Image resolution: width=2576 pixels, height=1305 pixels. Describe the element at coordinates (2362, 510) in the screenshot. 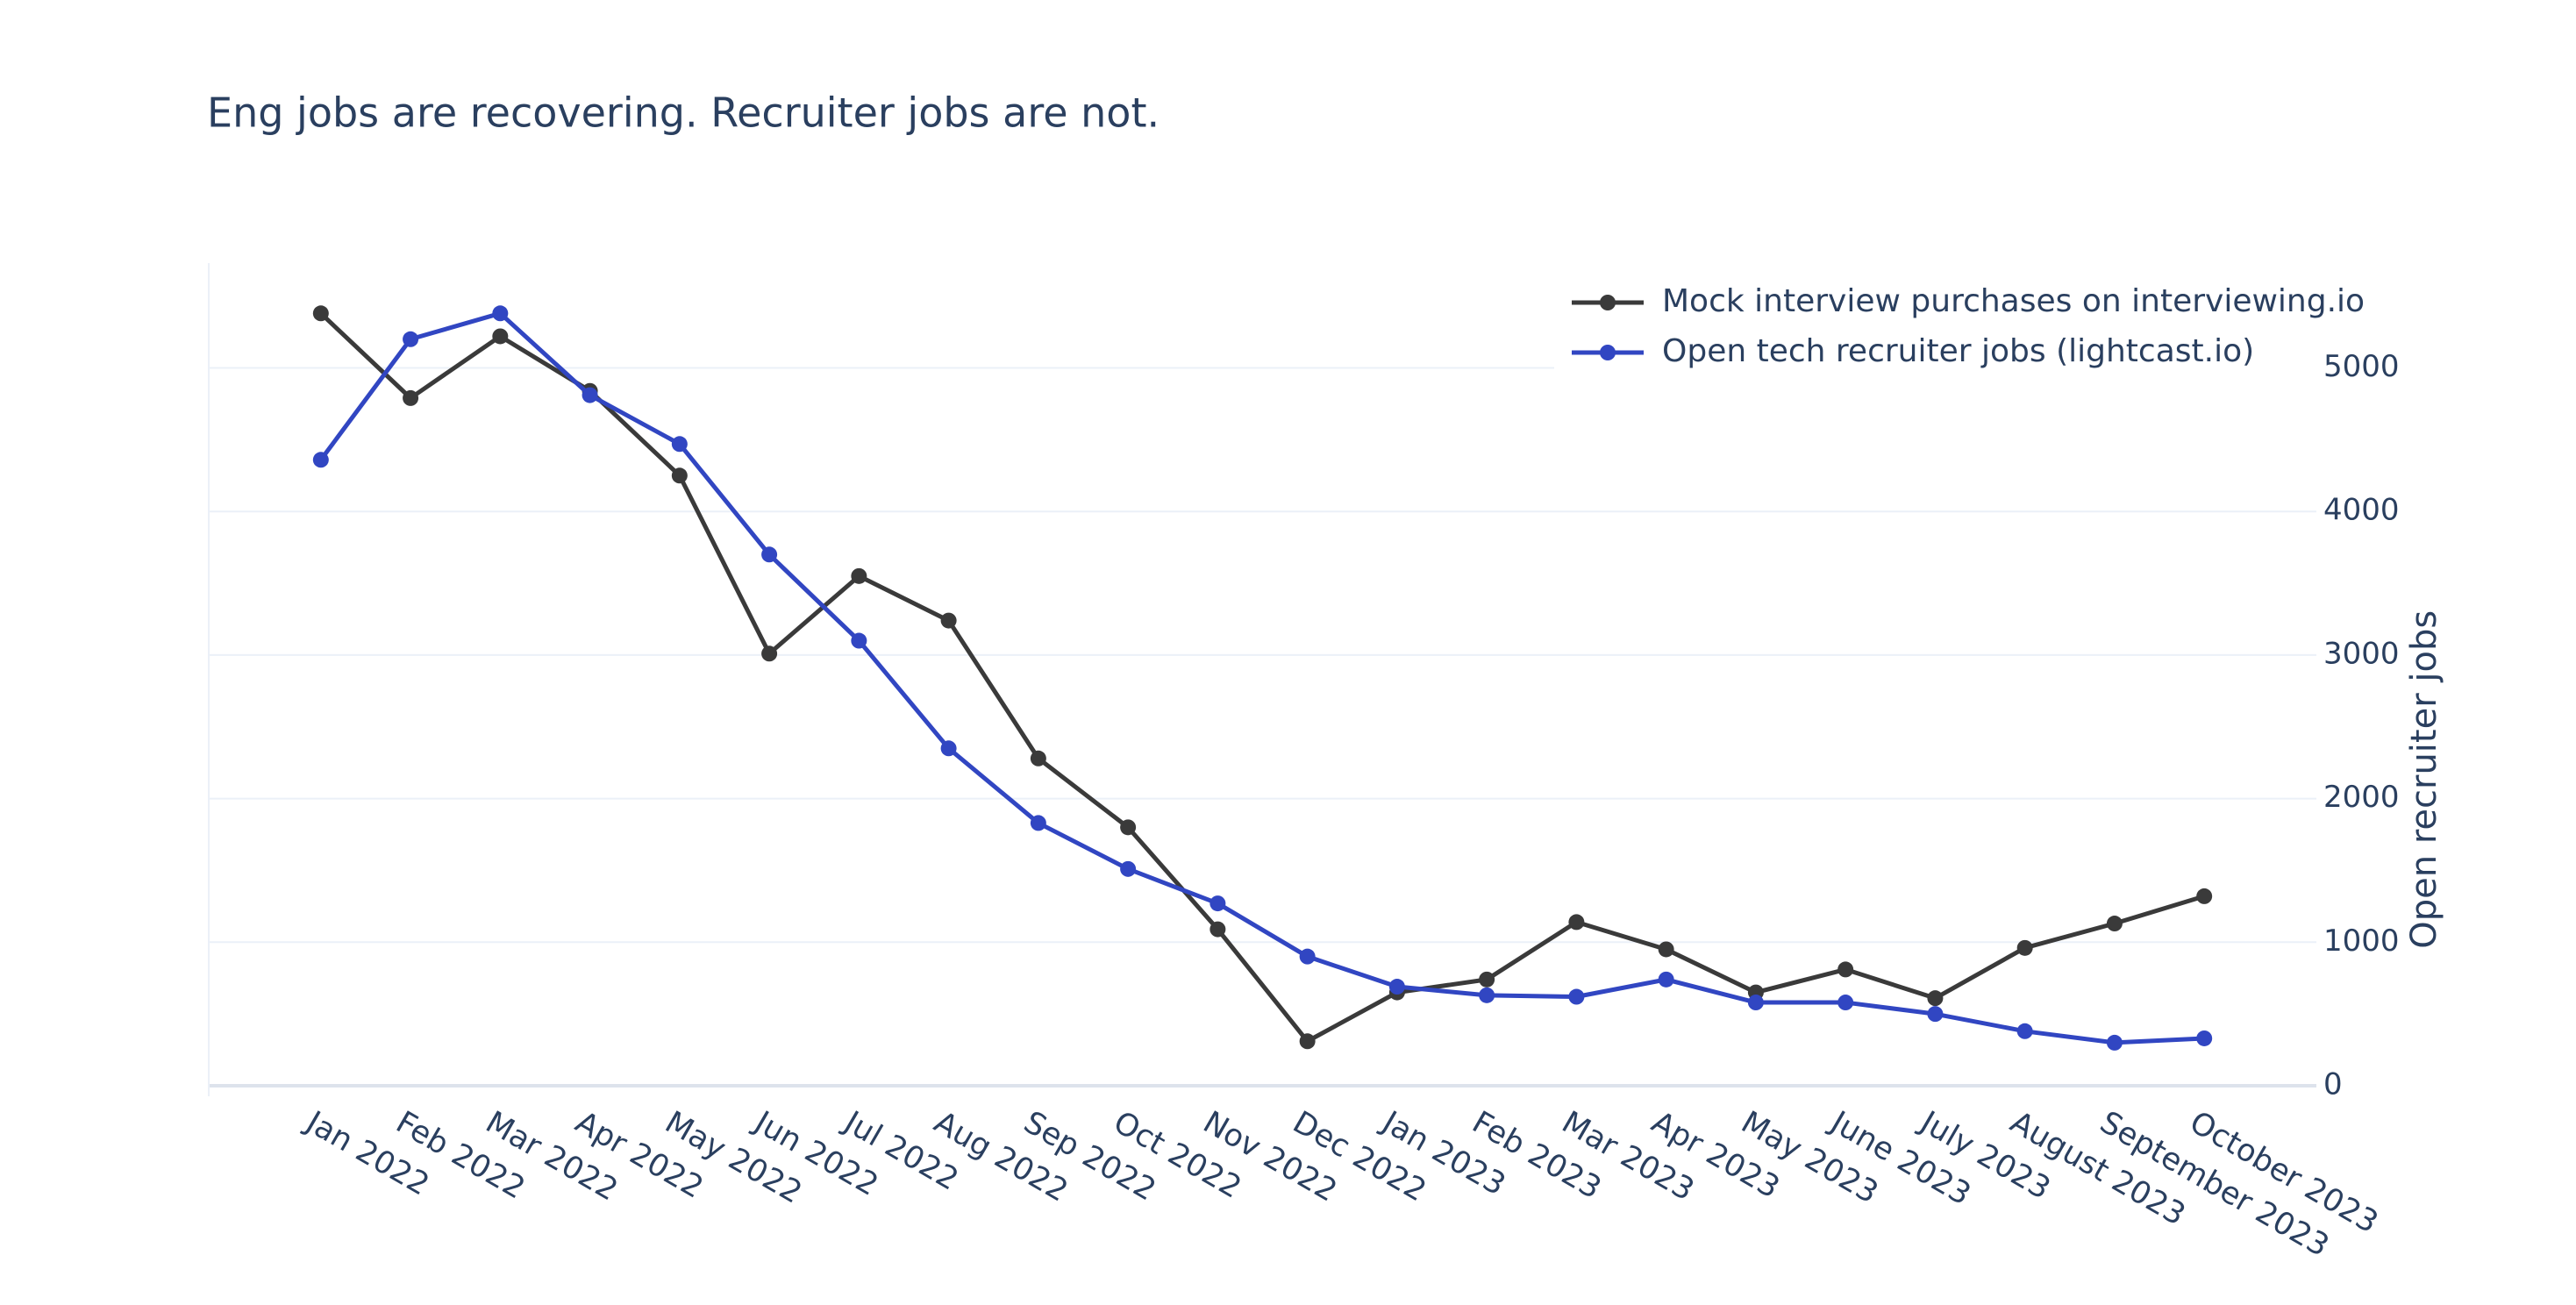

I see `y-tick-label: 4000` at that location.